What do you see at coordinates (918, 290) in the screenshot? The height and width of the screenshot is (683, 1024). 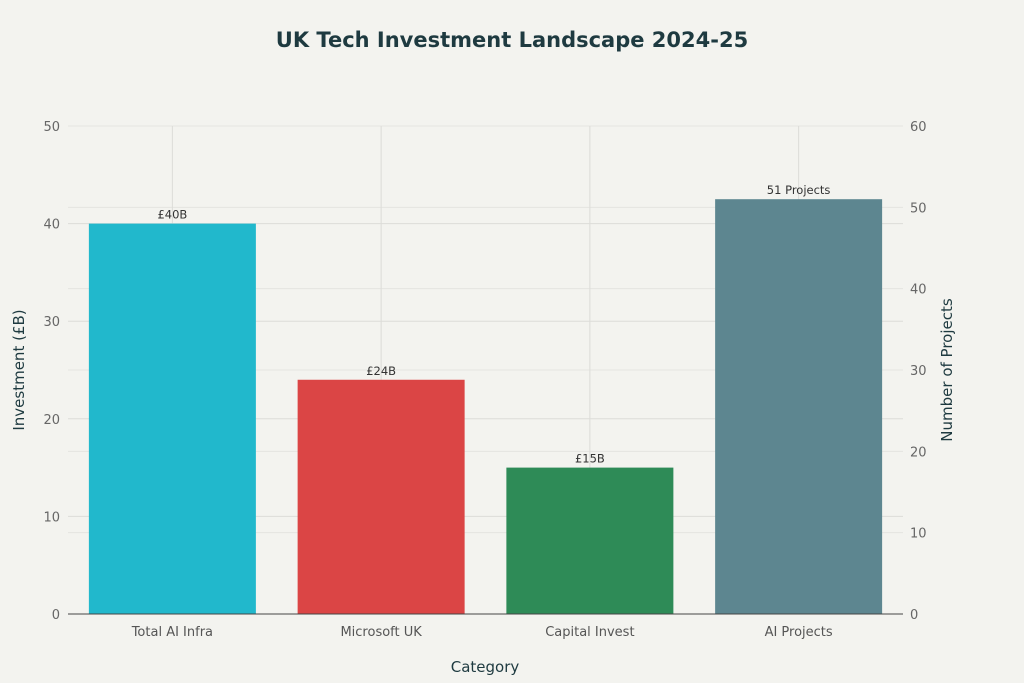 I see `y2-tick-label: 40` at bounding box center [918, 290].